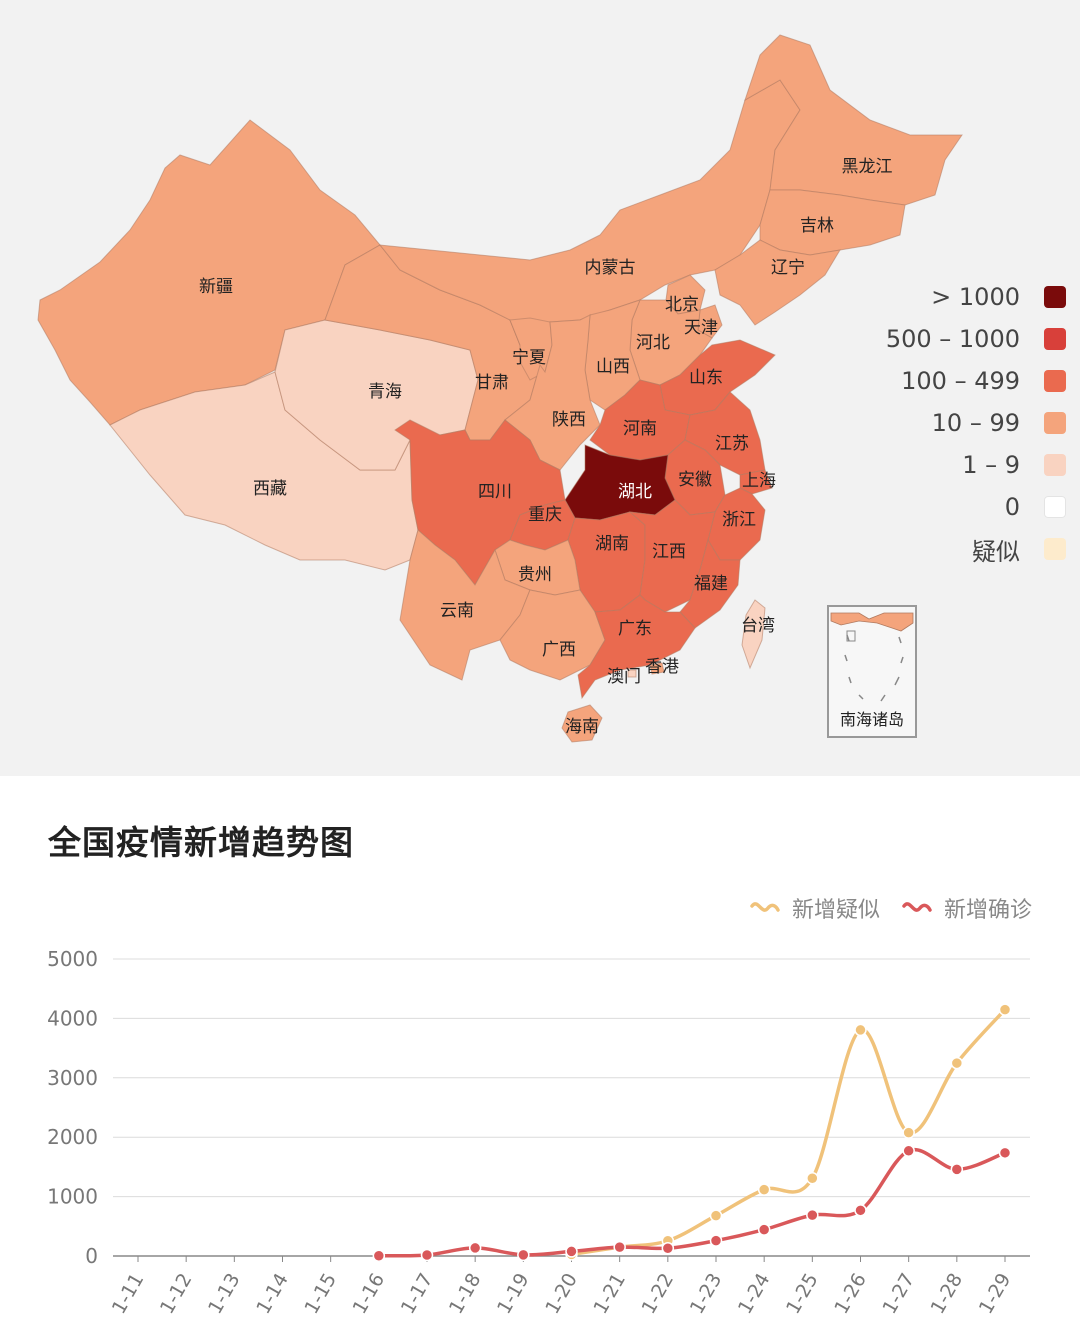 The width and height of the screenshot is (1080, 1330). I want to click on legend-row: 0, so click(956, 507).